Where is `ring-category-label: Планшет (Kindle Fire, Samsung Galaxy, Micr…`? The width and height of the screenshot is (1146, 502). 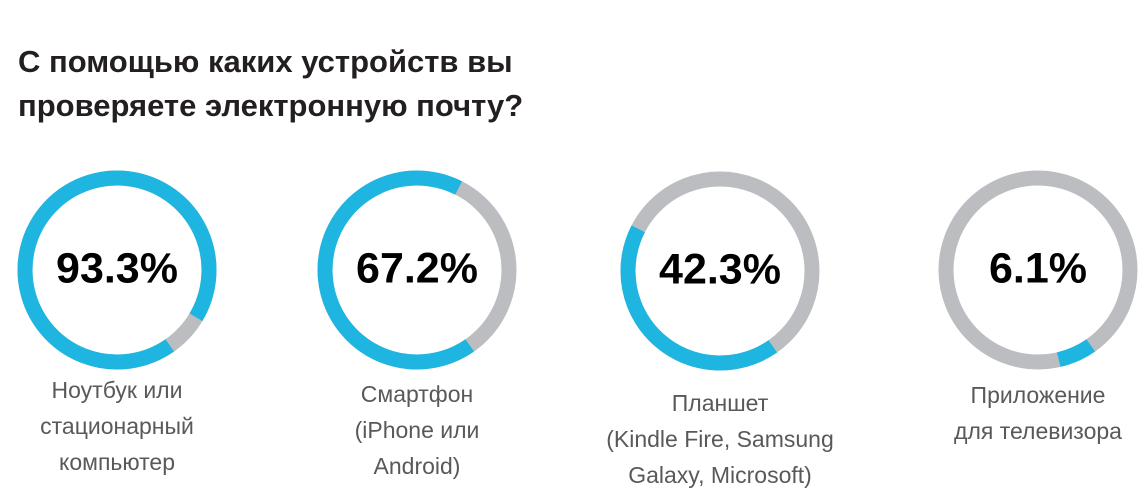
ring-category-label: Планшет (Kindle Fire, Samsung Galaxy, Micr… is located at coordinates (720, 439).